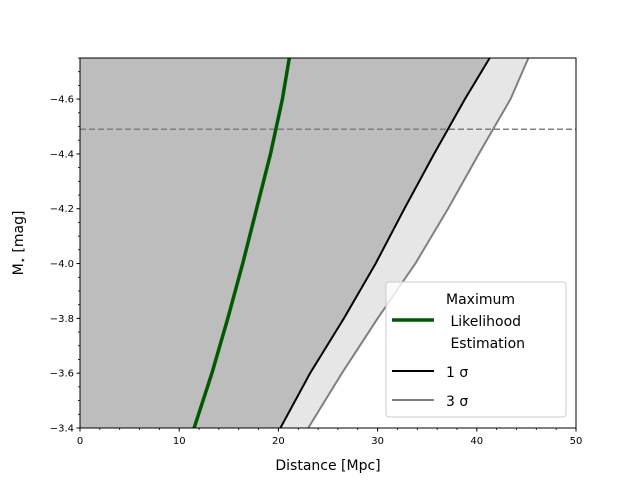 This screenshot has width=640, height=480. Describe the element at coordinates (62, 154) in the screenshot. I see `y-tick-label: −4.4` at that location.